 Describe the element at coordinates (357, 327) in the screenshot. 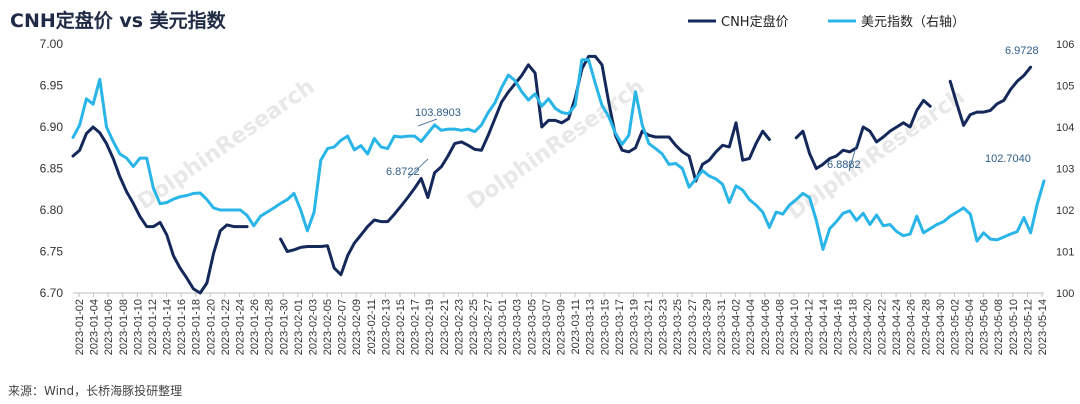

I see `x-tick-label: 2023-02-09` at that location.